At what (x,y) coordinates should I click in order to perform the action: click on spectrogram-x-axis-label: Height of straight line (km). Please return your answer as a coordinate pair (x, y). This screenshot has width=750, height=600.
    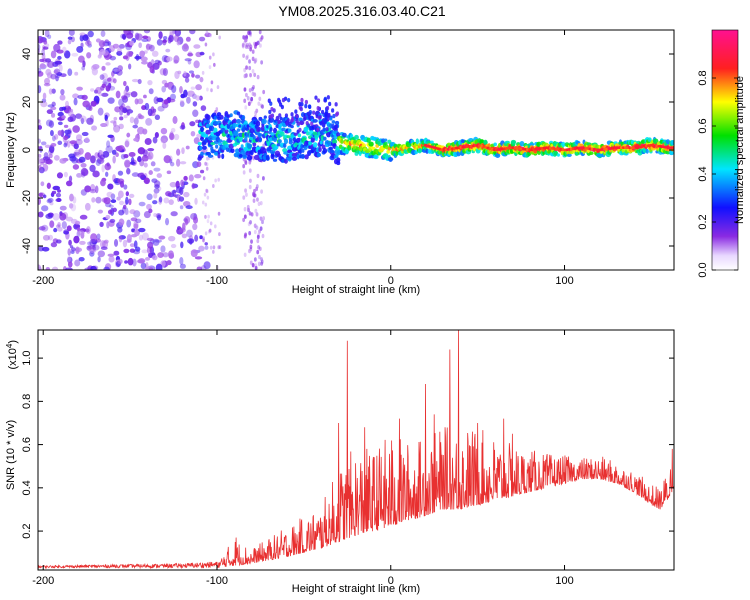
    Looking at the image, I should click on (356, 290).